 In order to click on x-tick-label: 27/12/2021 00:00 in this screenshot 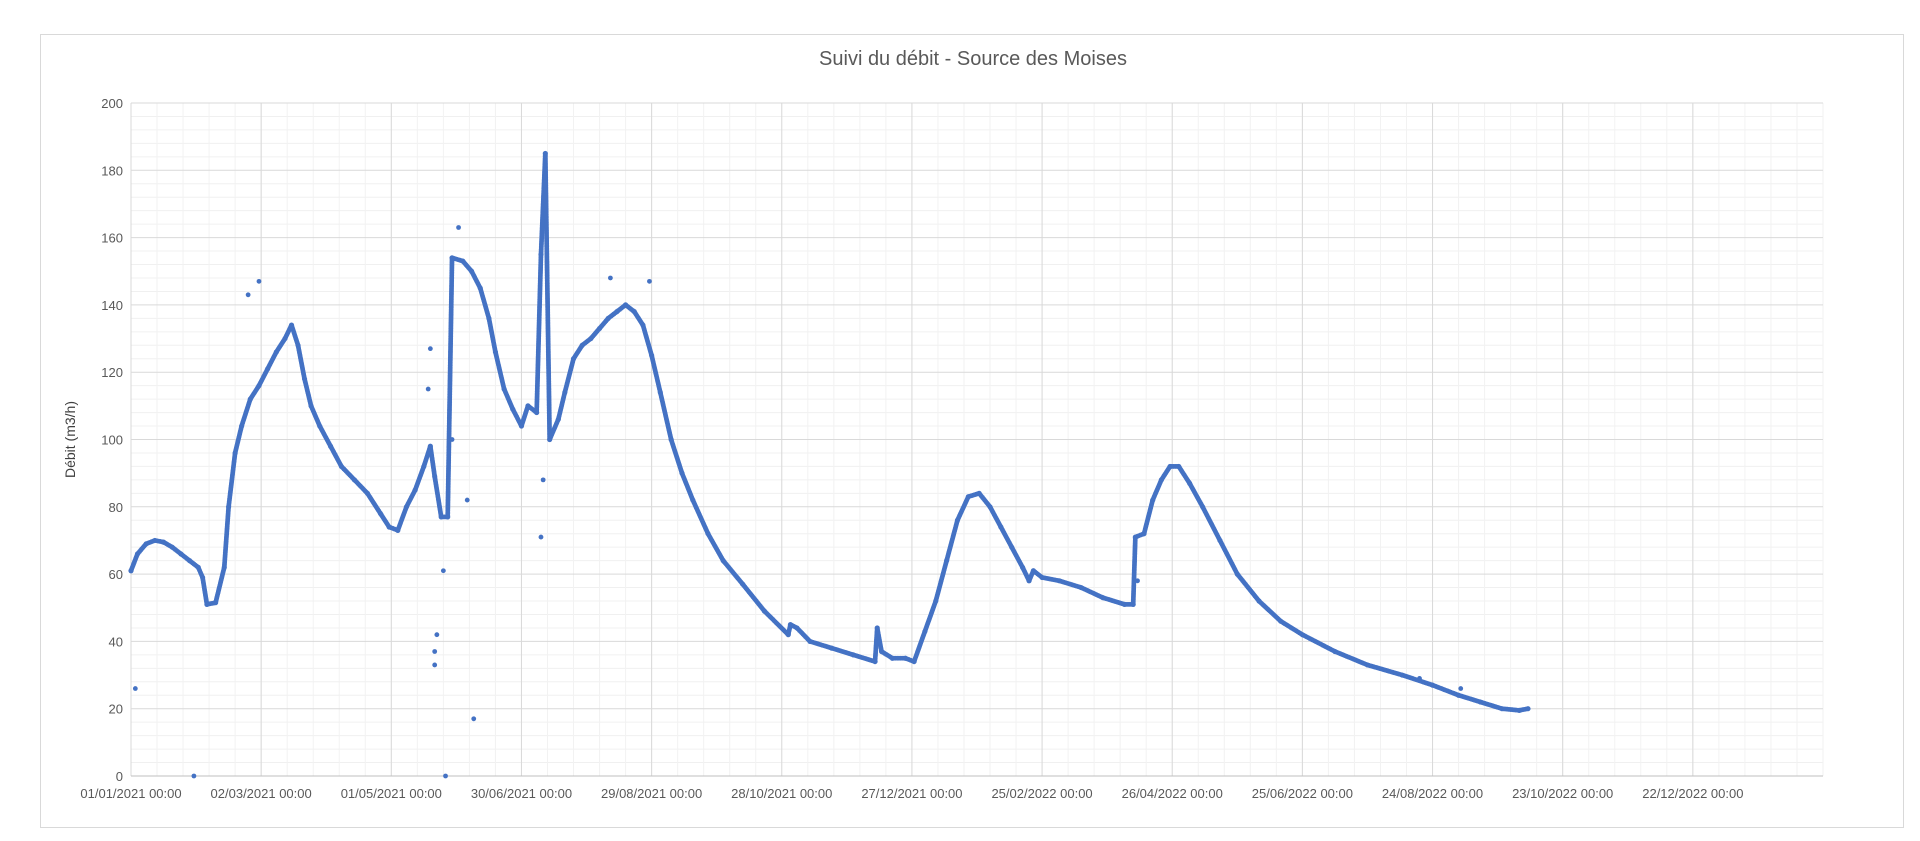, I will do `click(911, 793)`.